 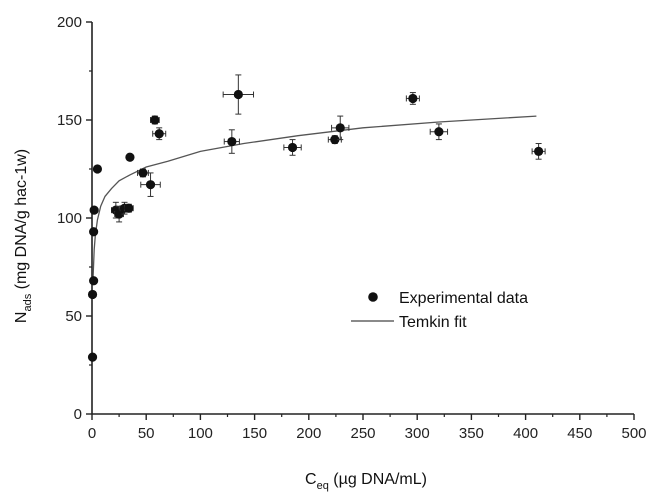 I want to click on x-axis-title-sub: eq, so click(x=323, y=486).